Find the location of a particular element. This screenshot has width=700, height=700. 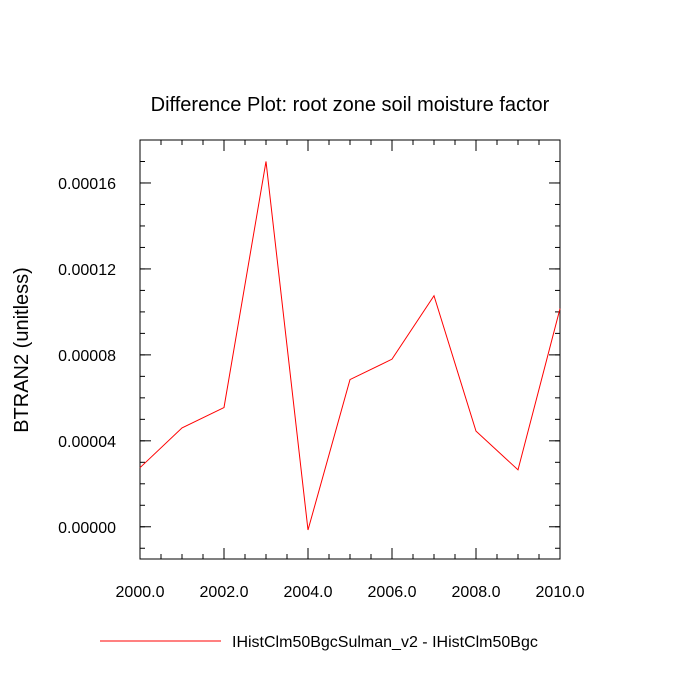

y-tick-label: 0.00008 is located at coordinates (87, 356).